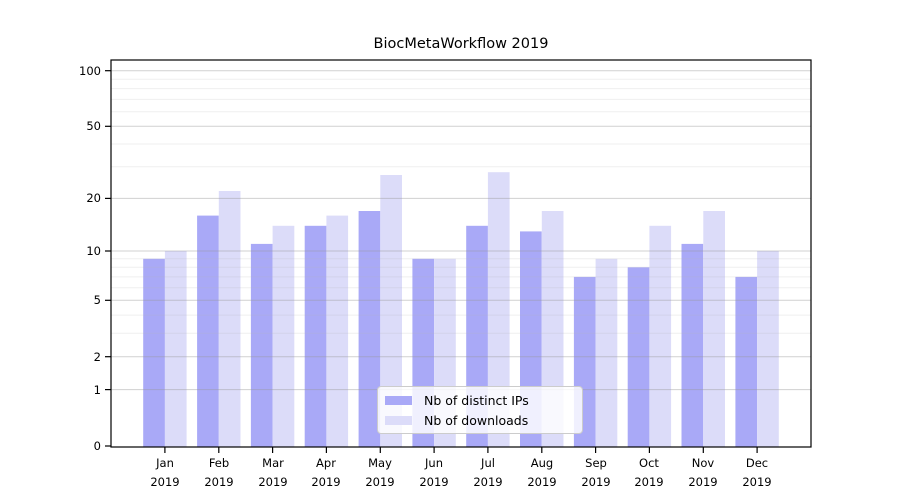  Describe the element at coordinates (337, 331) in the screenshot. I see `bar-apr-downloads` at that location.